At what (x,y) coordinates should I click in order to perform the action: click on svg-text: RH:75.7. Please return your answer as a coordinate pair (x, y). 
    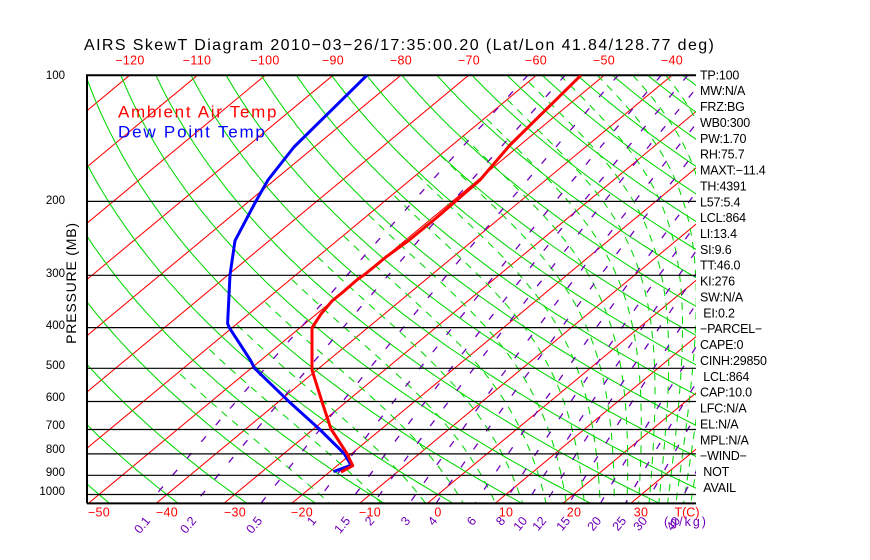
    Looking at the image, I should click on (722, 155).